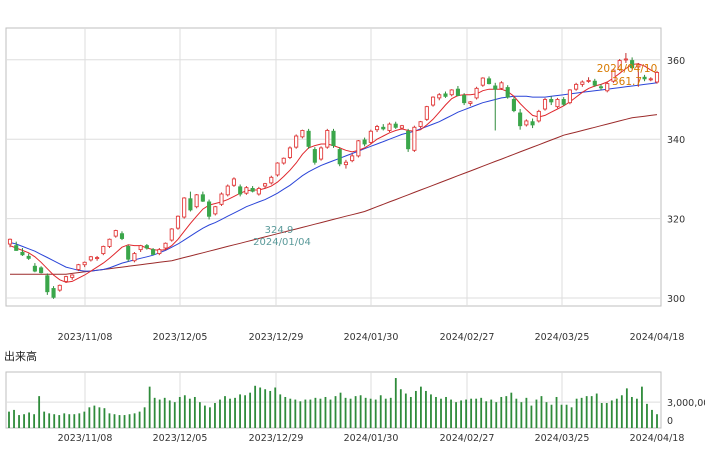  Describe the element at coordinates (180, 337) in the screenshot. I see `x-tick-label: 2023/12/05` at that location.